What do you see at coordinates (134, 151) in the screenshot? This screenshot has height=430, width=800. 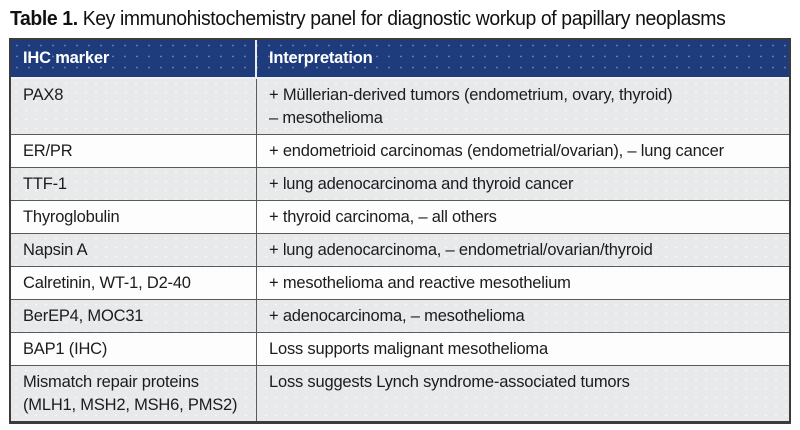 I see `ihc-marker-cell: ER/PR` at bounding box center [134, 151].